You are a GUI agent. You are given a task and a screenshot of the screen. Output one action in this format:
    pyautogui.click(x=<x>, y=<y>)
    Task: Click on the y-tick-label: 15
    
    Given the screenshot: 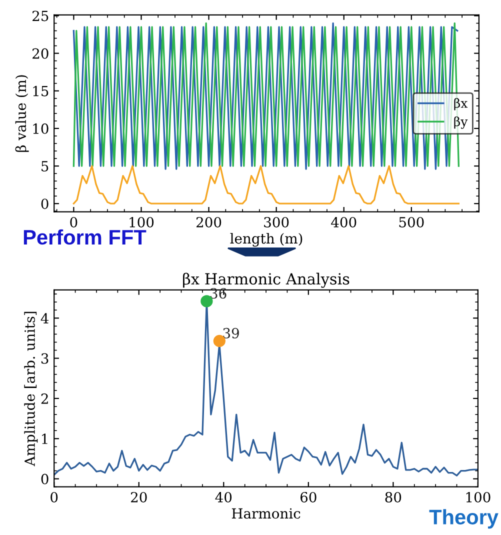 What is the action you would take?
    pyautogui.click(x=40, y=91)
    